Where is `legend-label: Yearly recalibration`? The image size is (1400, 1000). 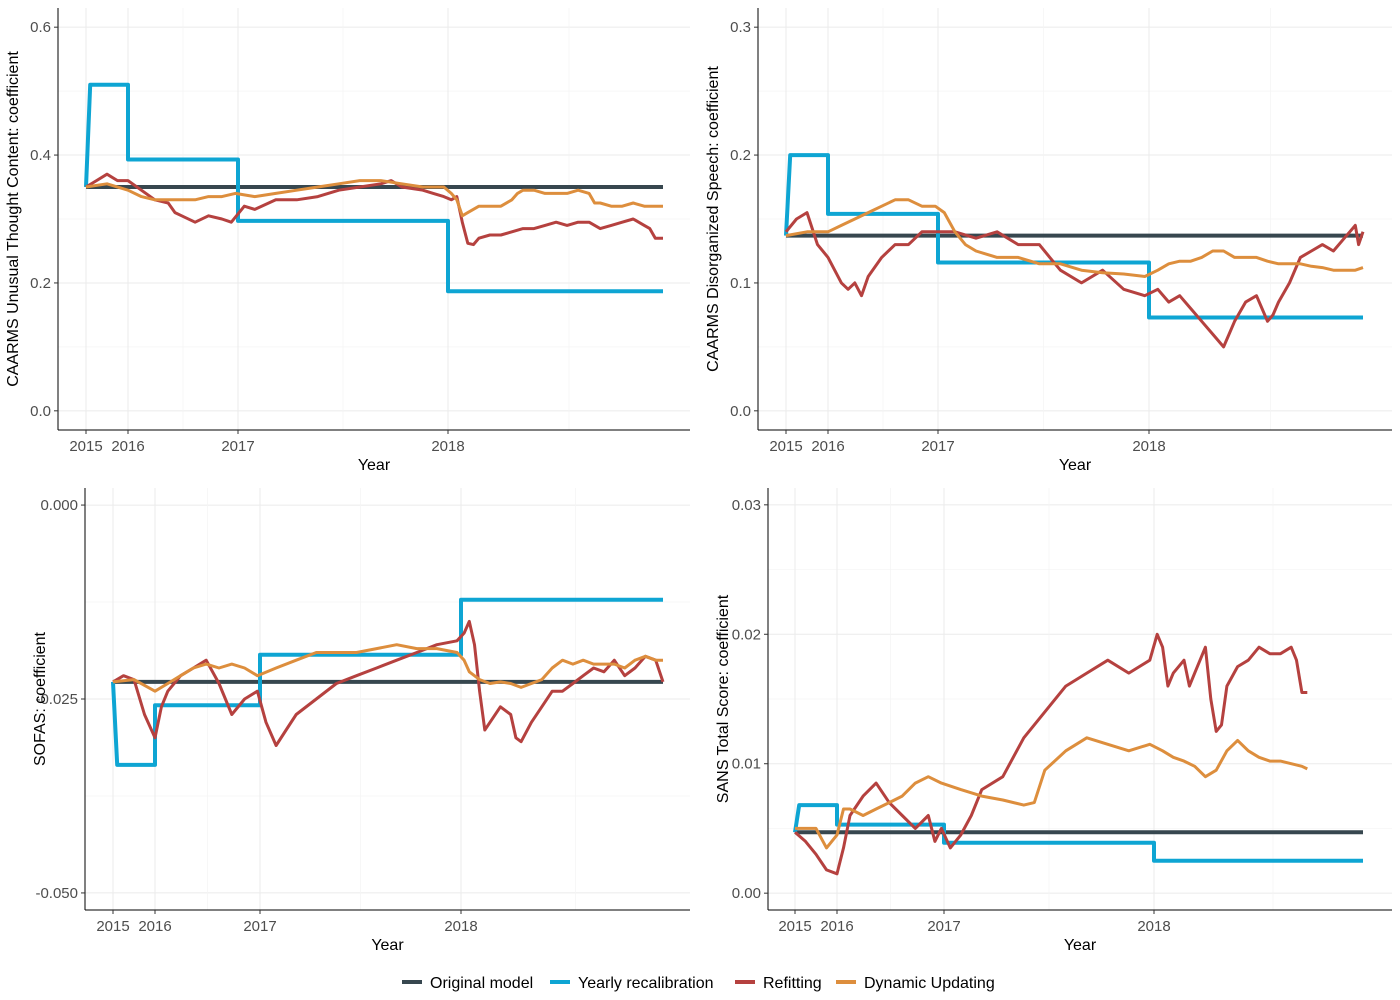 legend-label: Yearly recalibration is located at coordinates (645, 983).